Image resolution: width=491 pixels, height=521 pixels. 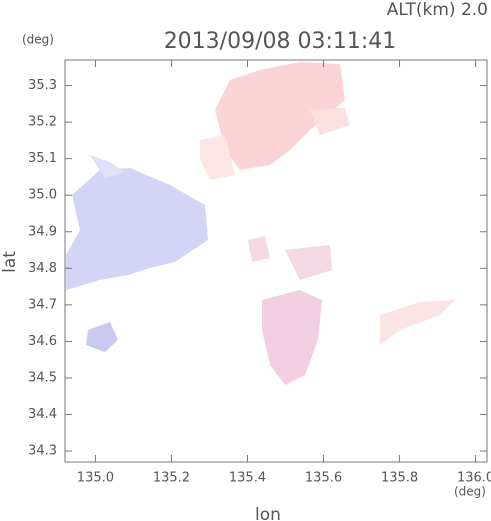 What do you see at coordinates (42, 341) in the screenshot?
I see `y-tick-label: 34.6` at bounding box center [42, 341].